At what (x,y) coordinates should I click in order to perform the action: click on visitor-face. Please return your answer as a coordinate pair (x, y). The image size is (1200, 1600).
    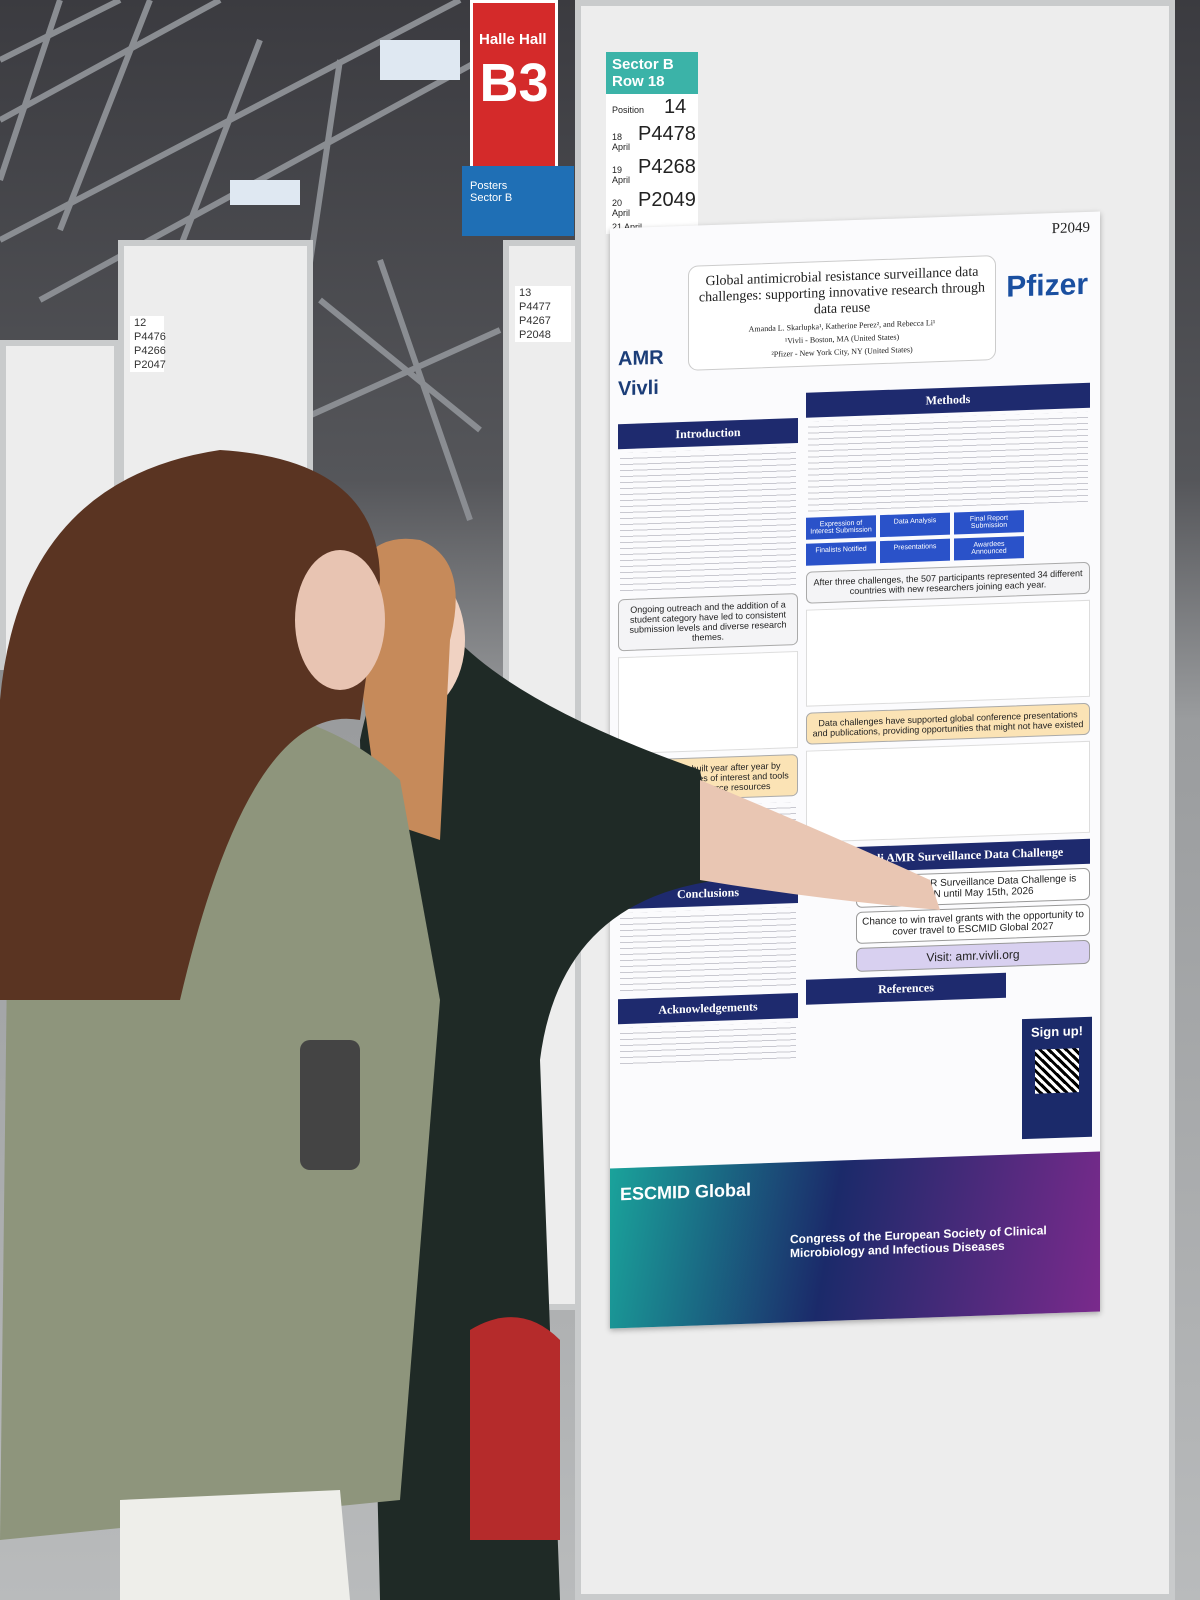
    Looking at the image, I should click on (340, 620).